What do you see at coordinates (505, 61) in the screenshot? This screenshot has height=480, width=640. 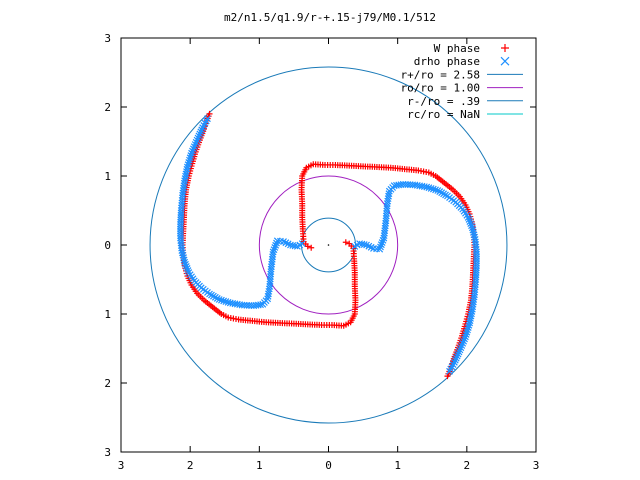 I see `legend-sample-cross` at bounding box center [505, 61].